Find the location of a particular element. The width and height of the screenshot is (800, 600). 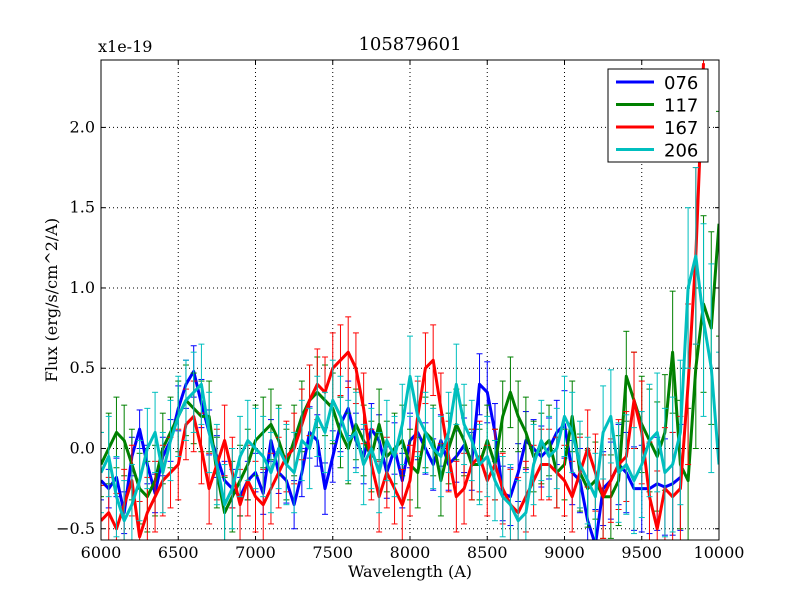

legend-box is located at coordinates (658, 115).